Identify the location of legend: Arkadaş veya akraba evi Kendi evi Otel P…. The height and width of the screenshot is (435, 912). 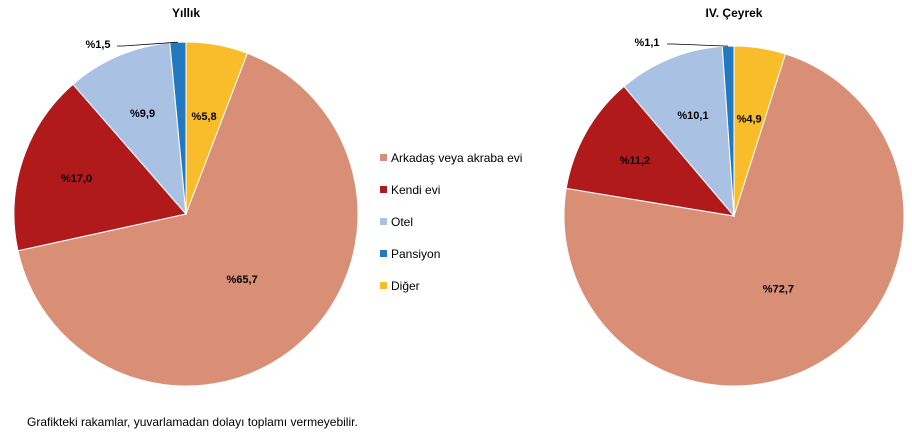
(451, 222).